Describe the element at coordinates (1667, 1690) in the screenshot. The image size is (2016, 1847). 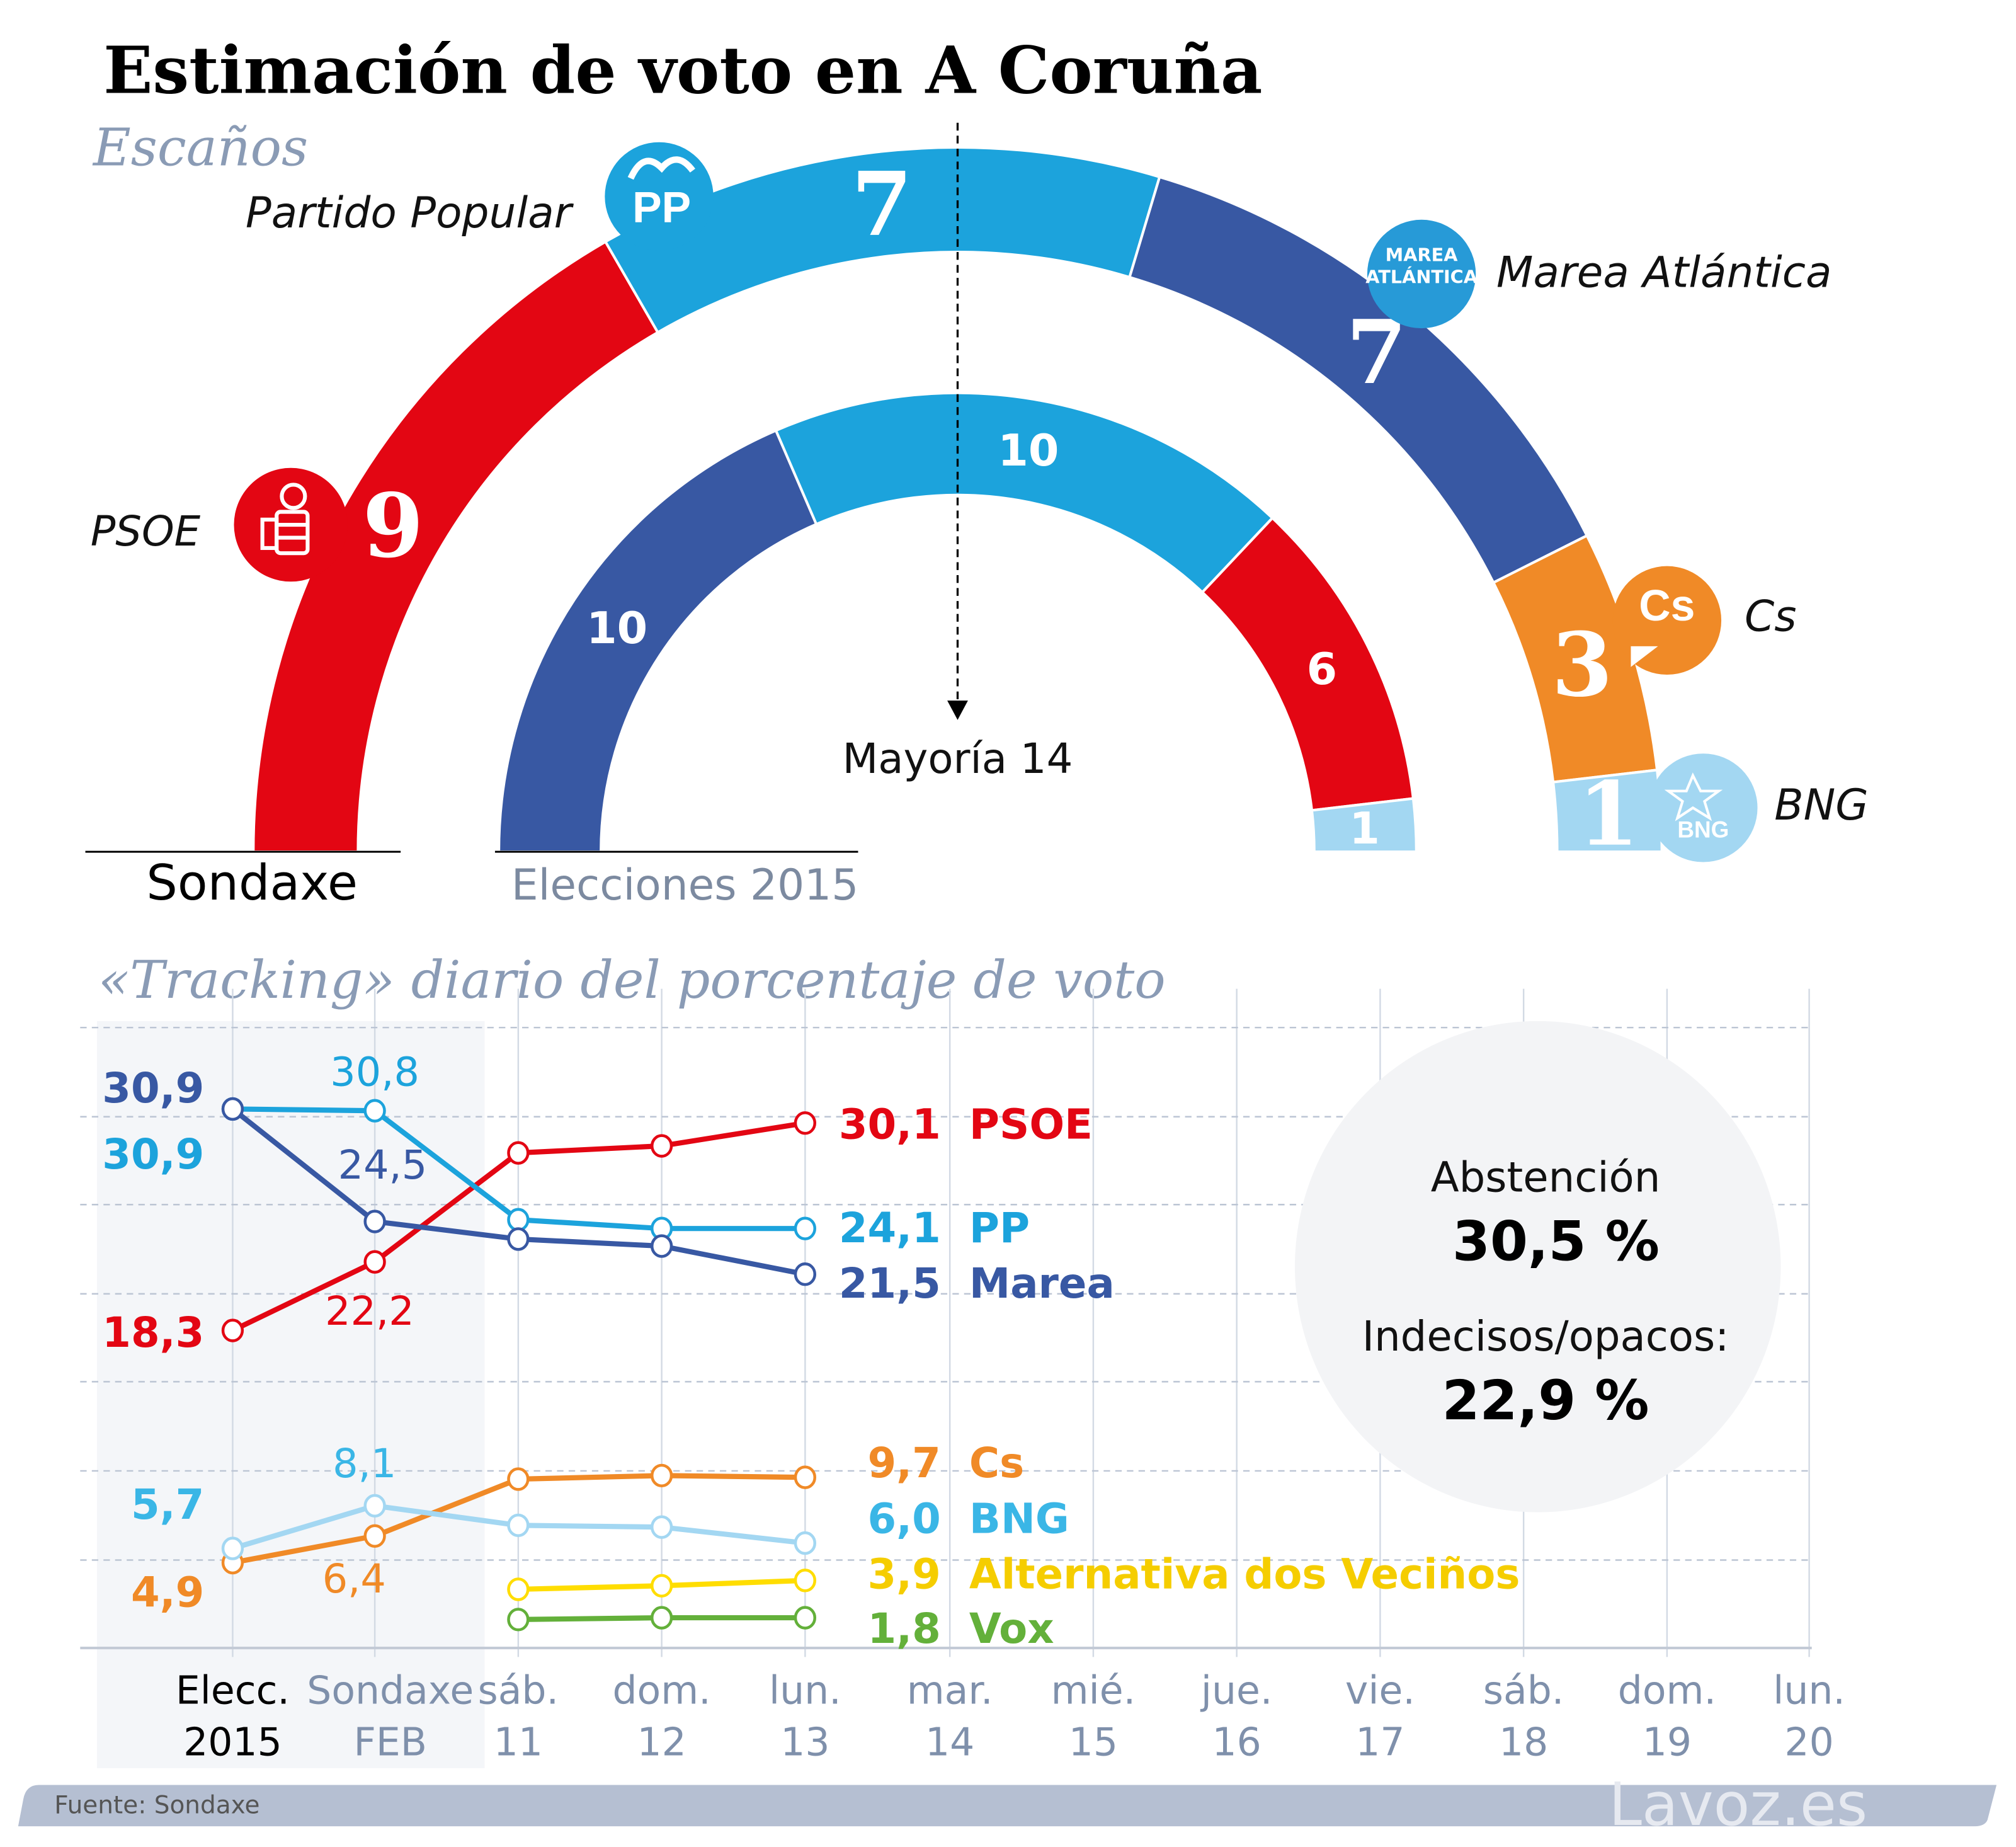
I see `x-tick-label-10: dom.` at that location.